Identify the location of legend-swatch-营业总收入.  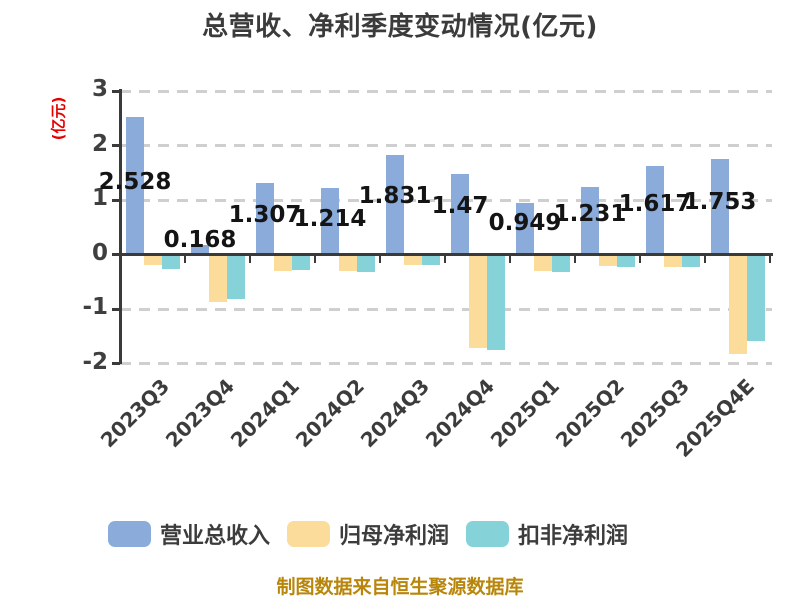
(129, 534).